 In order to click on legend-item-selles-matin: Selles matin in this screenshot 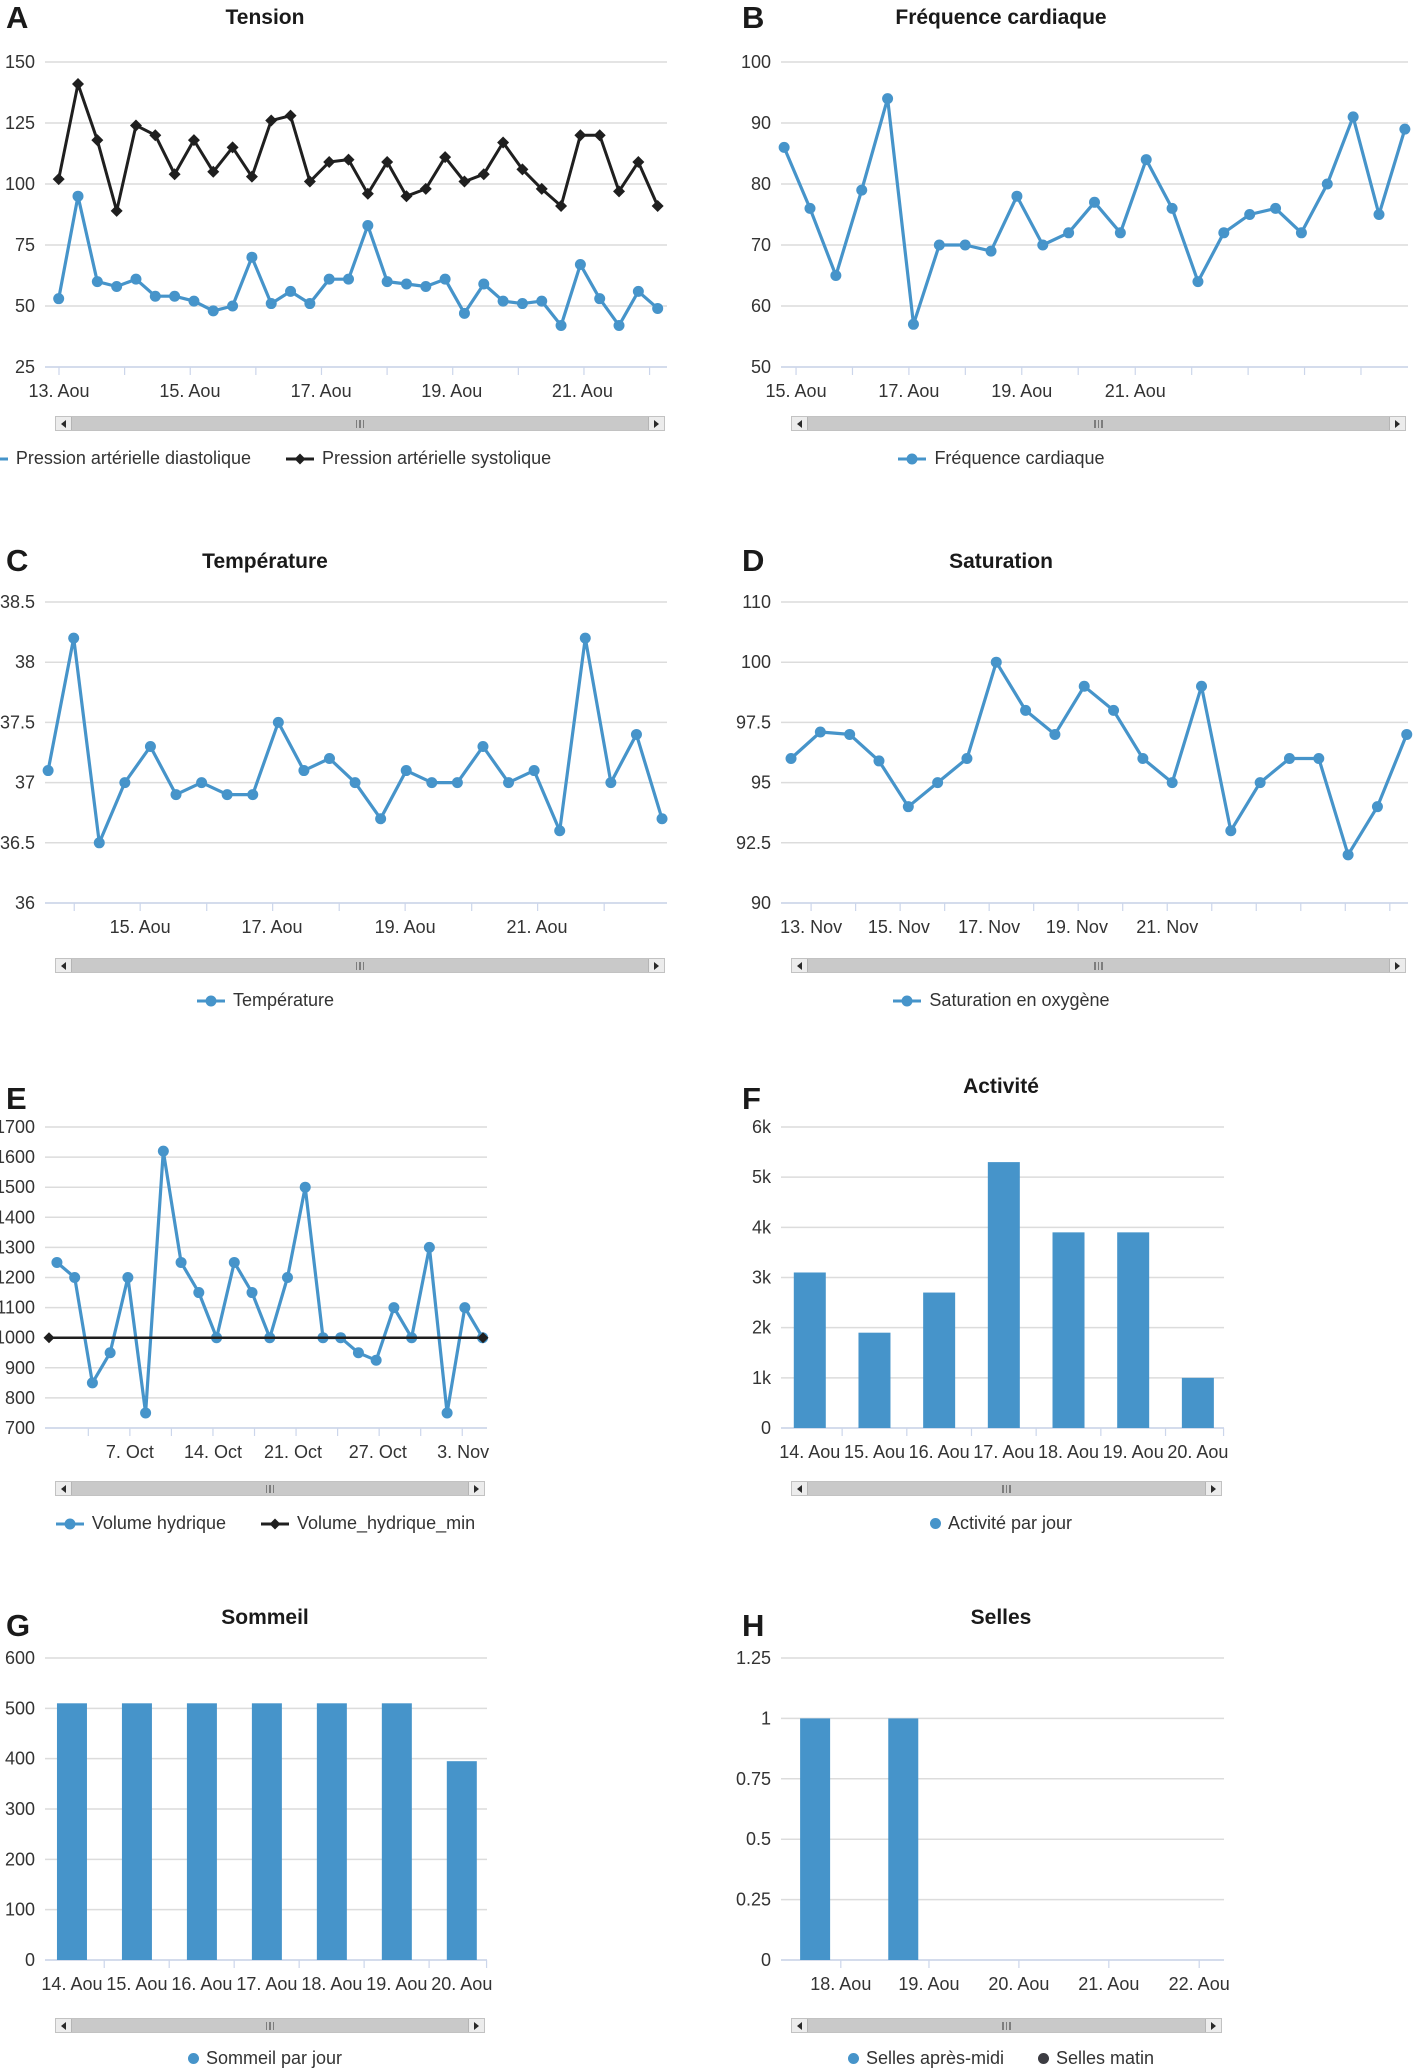, I will do `click(1096, 2058)`.